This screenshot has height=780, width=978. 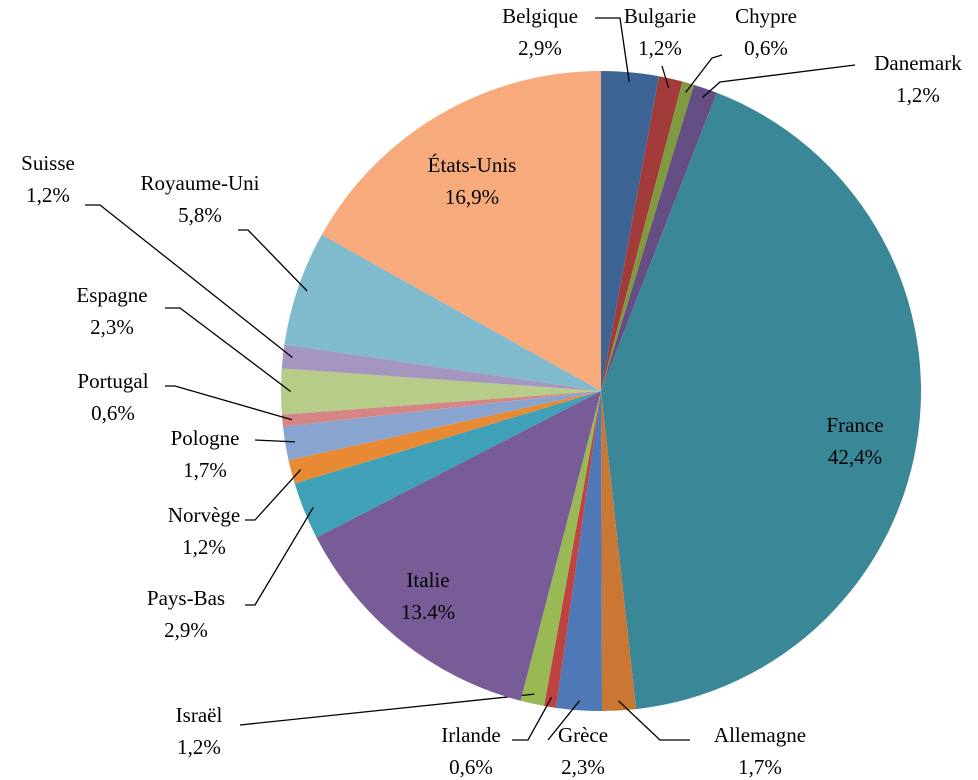 What do you see at coordinates (660, 16) in the screenshot?
I see `slice-label: Bulgarie` at bounding box center [660, 16].